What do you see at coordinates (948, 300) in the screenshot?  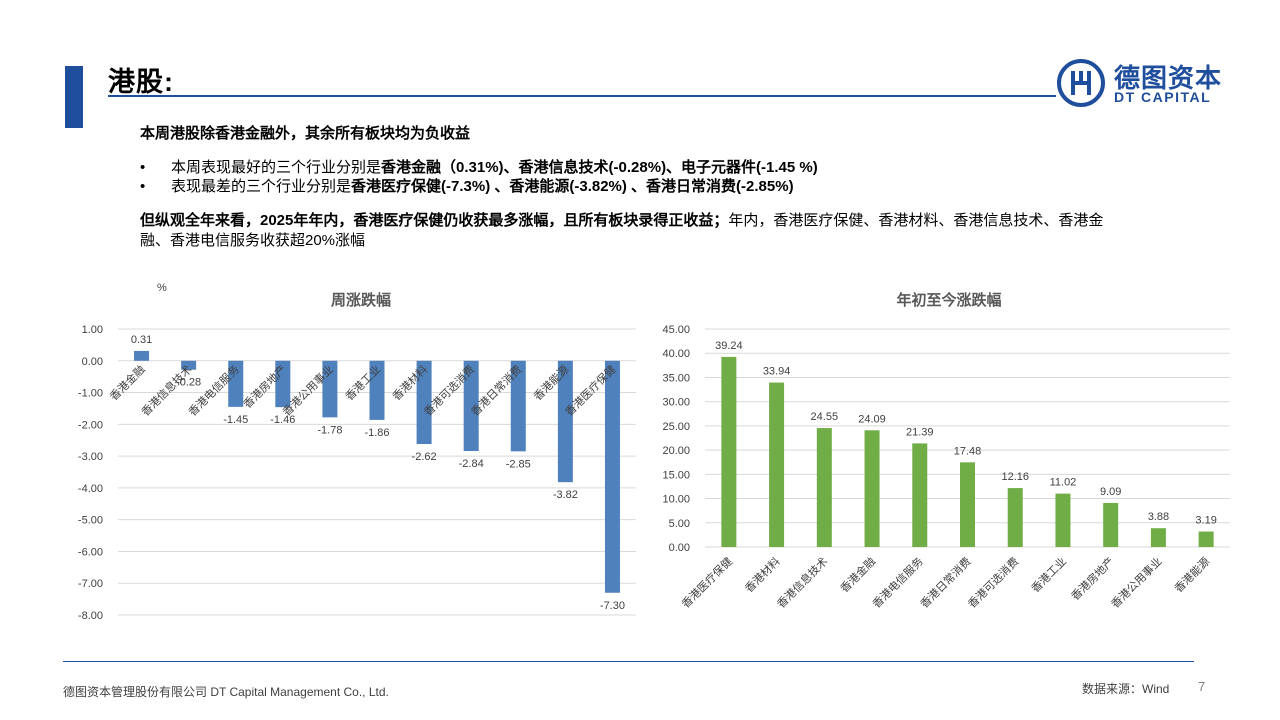 I see `chart-title: 年初至今涨跌幅` at bounding box center [948, 300].